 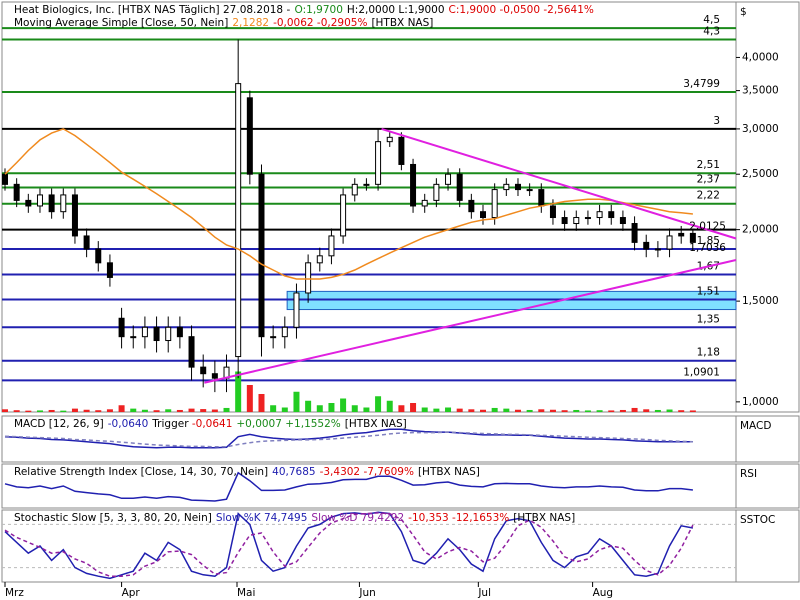 What do you see at coordinates (708, 165) in the screenshot?
I see `level-label: 2,51` at bounding box center [708, 165].